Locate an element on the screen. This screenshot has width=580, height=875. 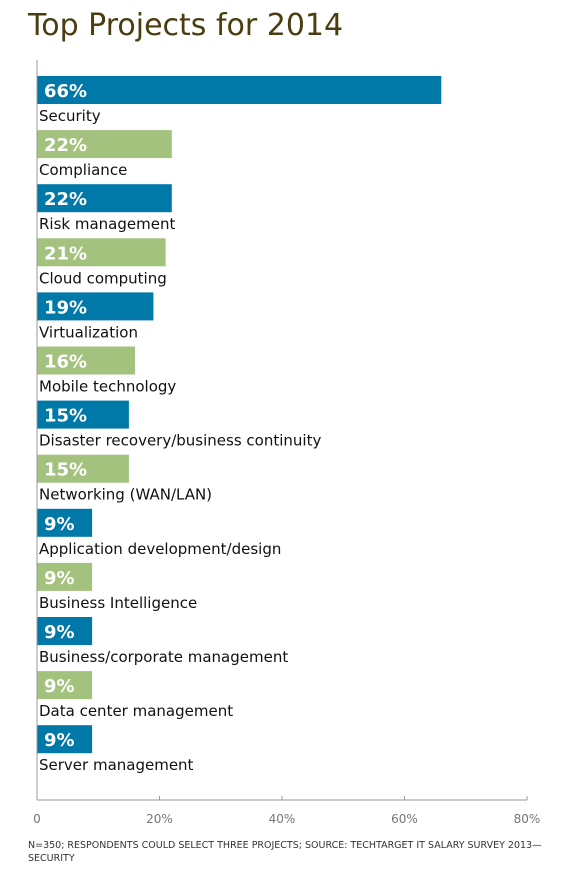
category-label-10: Business/corporate management is located at coordinates (163, 657).